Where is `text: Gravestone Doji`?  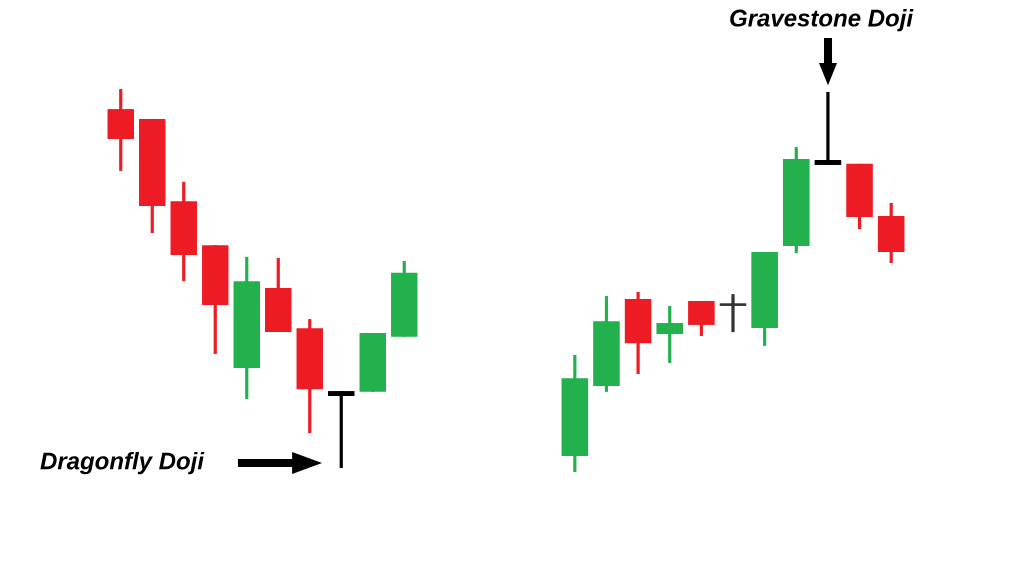
text: Gravestone Doji is located at coordinates (822, 20).